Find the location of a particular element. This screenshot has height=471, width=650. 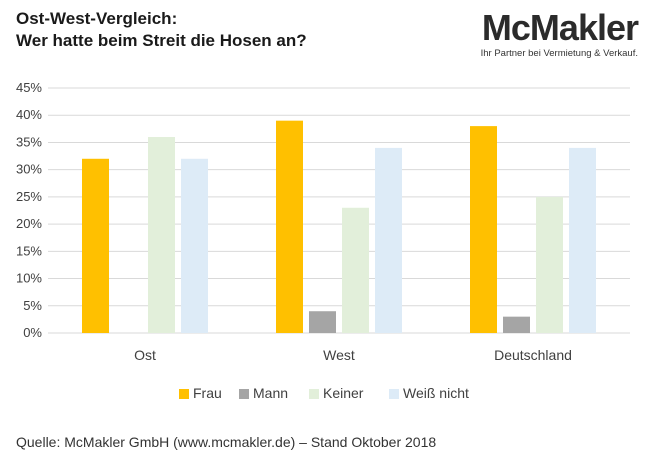

x-category-label: West is located at coordinates (339, 355).